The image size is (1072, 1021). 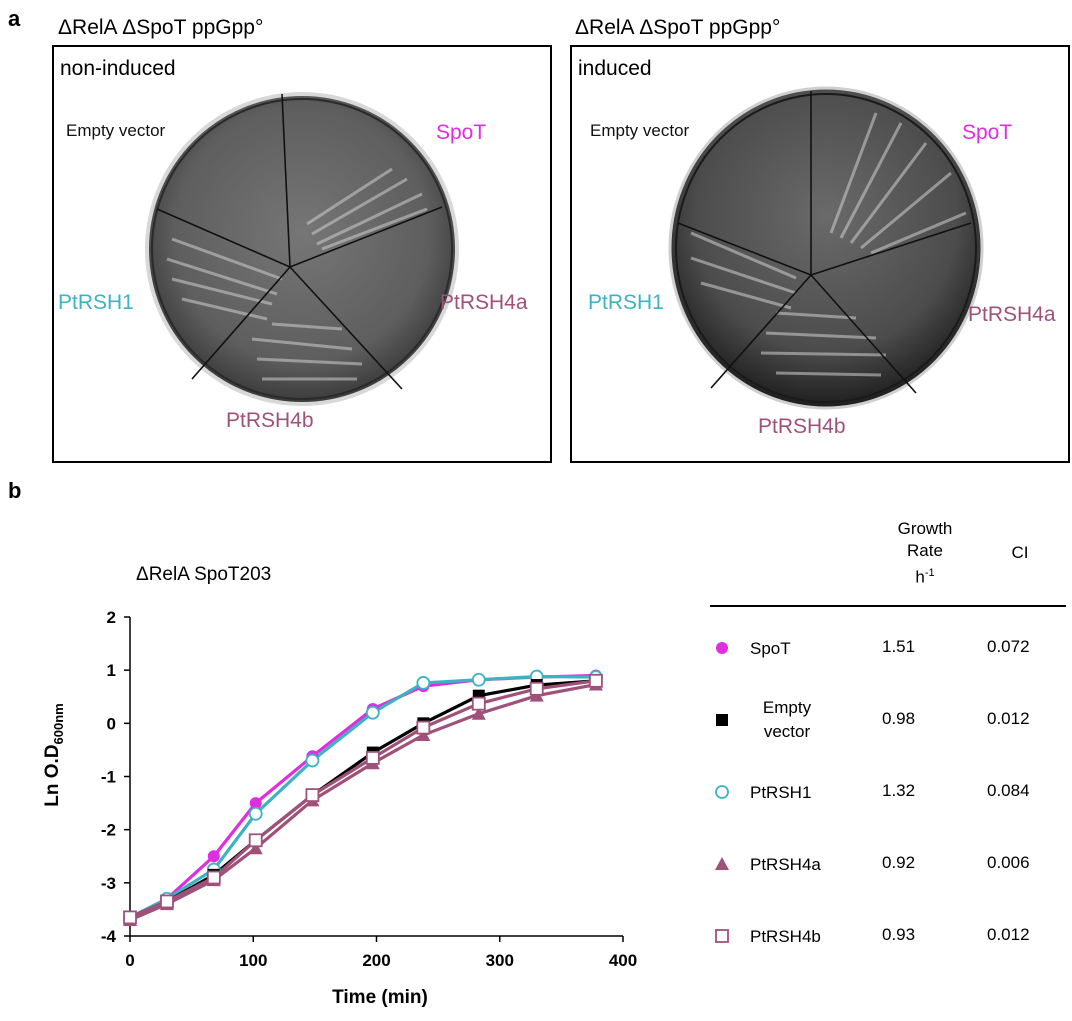 What do you see at coordinates (270, 420) in the screenshot?
I see `label-ptrsh4b: PtRSH4b` at bounding box center [270, 420].